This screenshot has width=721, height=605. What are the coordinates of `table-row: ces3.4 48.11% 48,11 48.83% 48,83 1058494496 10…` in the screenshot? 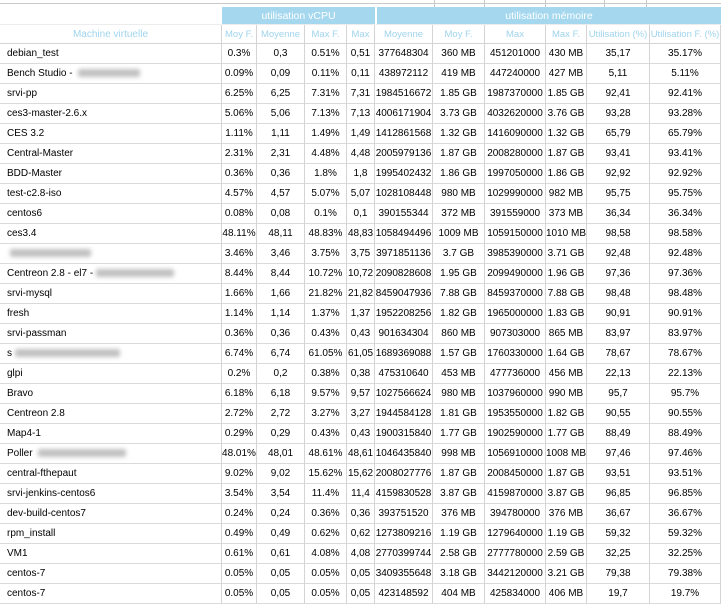 It's located at (360, 234).